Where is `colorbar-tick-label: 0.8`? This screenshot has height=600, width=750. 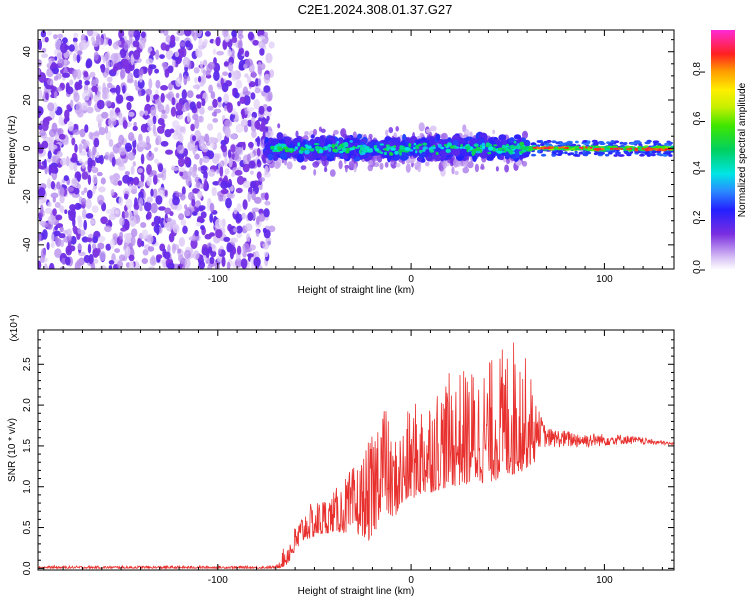
colorbar-tick-label: 0.8 is located at coordinates (697, 69).